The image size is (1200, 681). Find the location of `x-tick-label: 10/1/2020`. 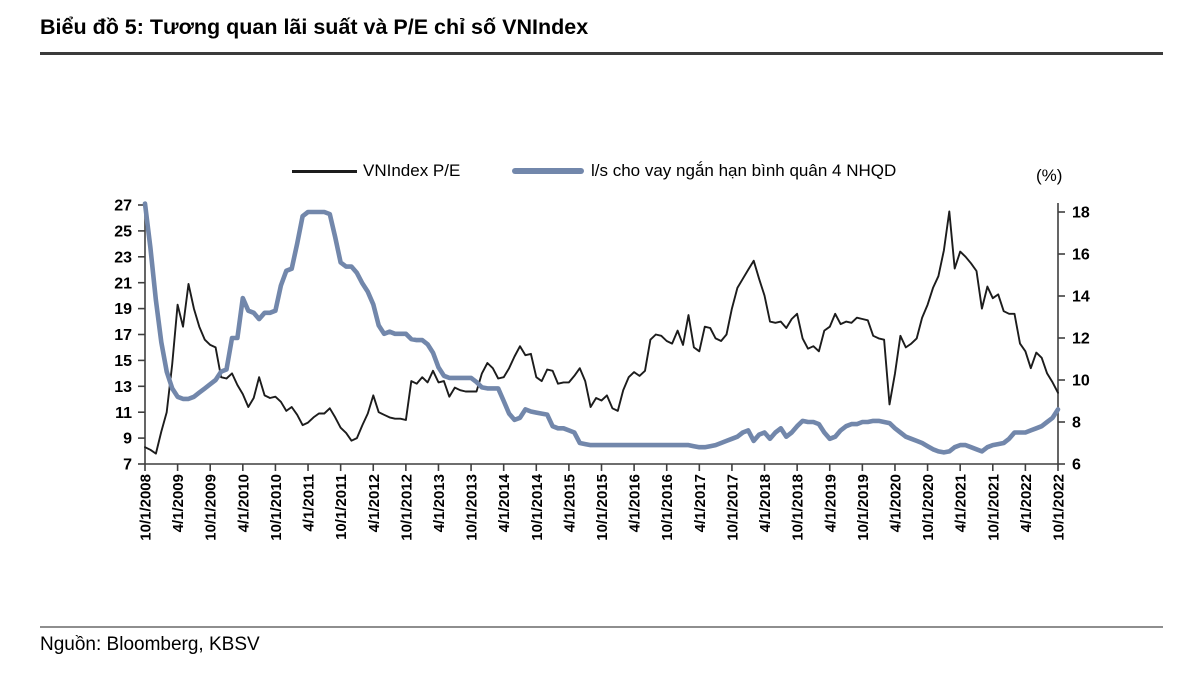

x-tick-label: 10/1/2020 is located at coordinates (928, 507).